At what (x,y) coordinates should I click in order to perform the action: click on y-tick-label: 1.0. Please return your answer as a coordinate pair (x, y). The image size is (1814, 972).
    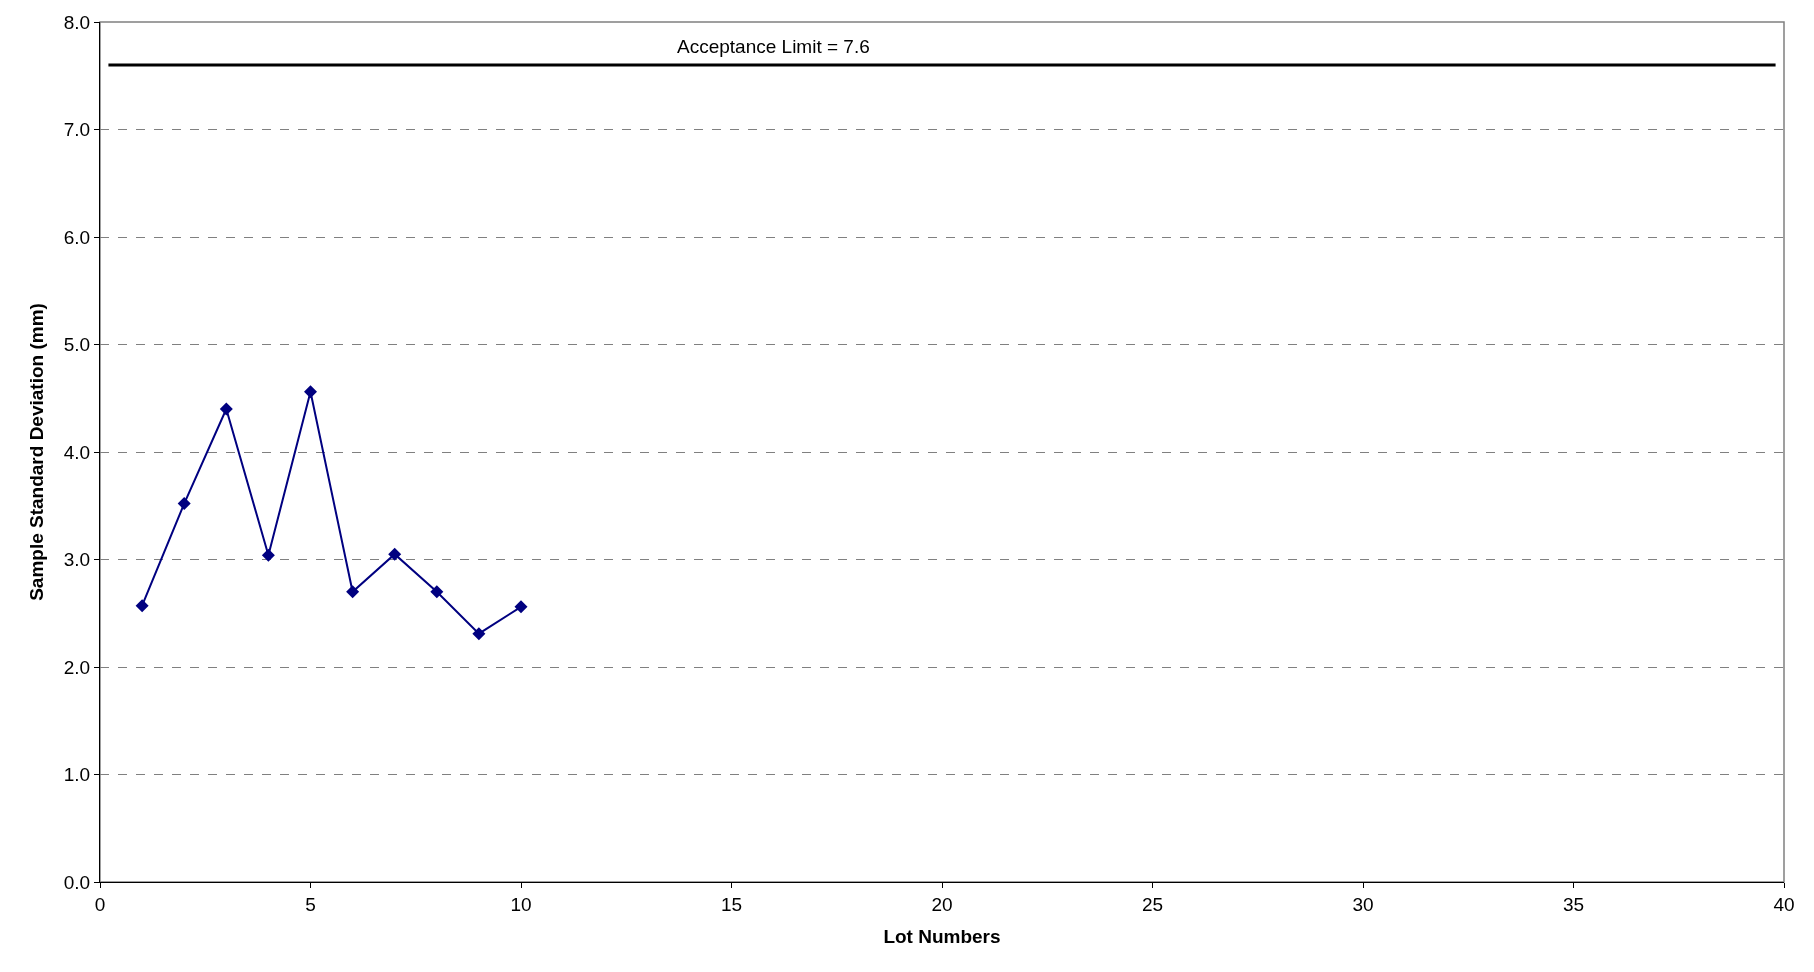
    Looking at the image, I should click on (77, 775).